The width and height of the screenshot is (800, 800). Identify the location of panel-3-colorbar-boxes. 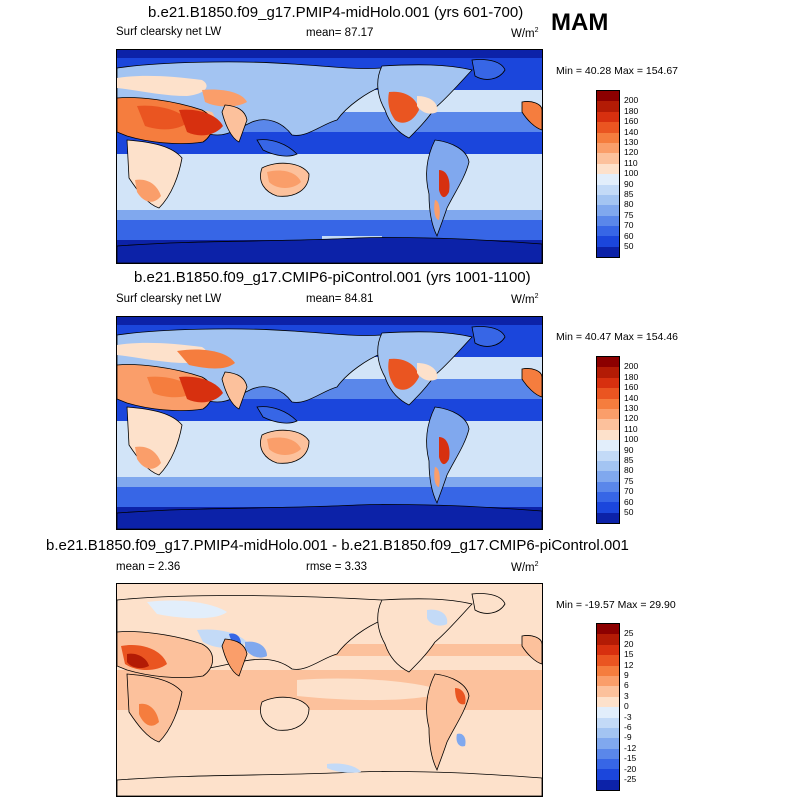
(608, 707).